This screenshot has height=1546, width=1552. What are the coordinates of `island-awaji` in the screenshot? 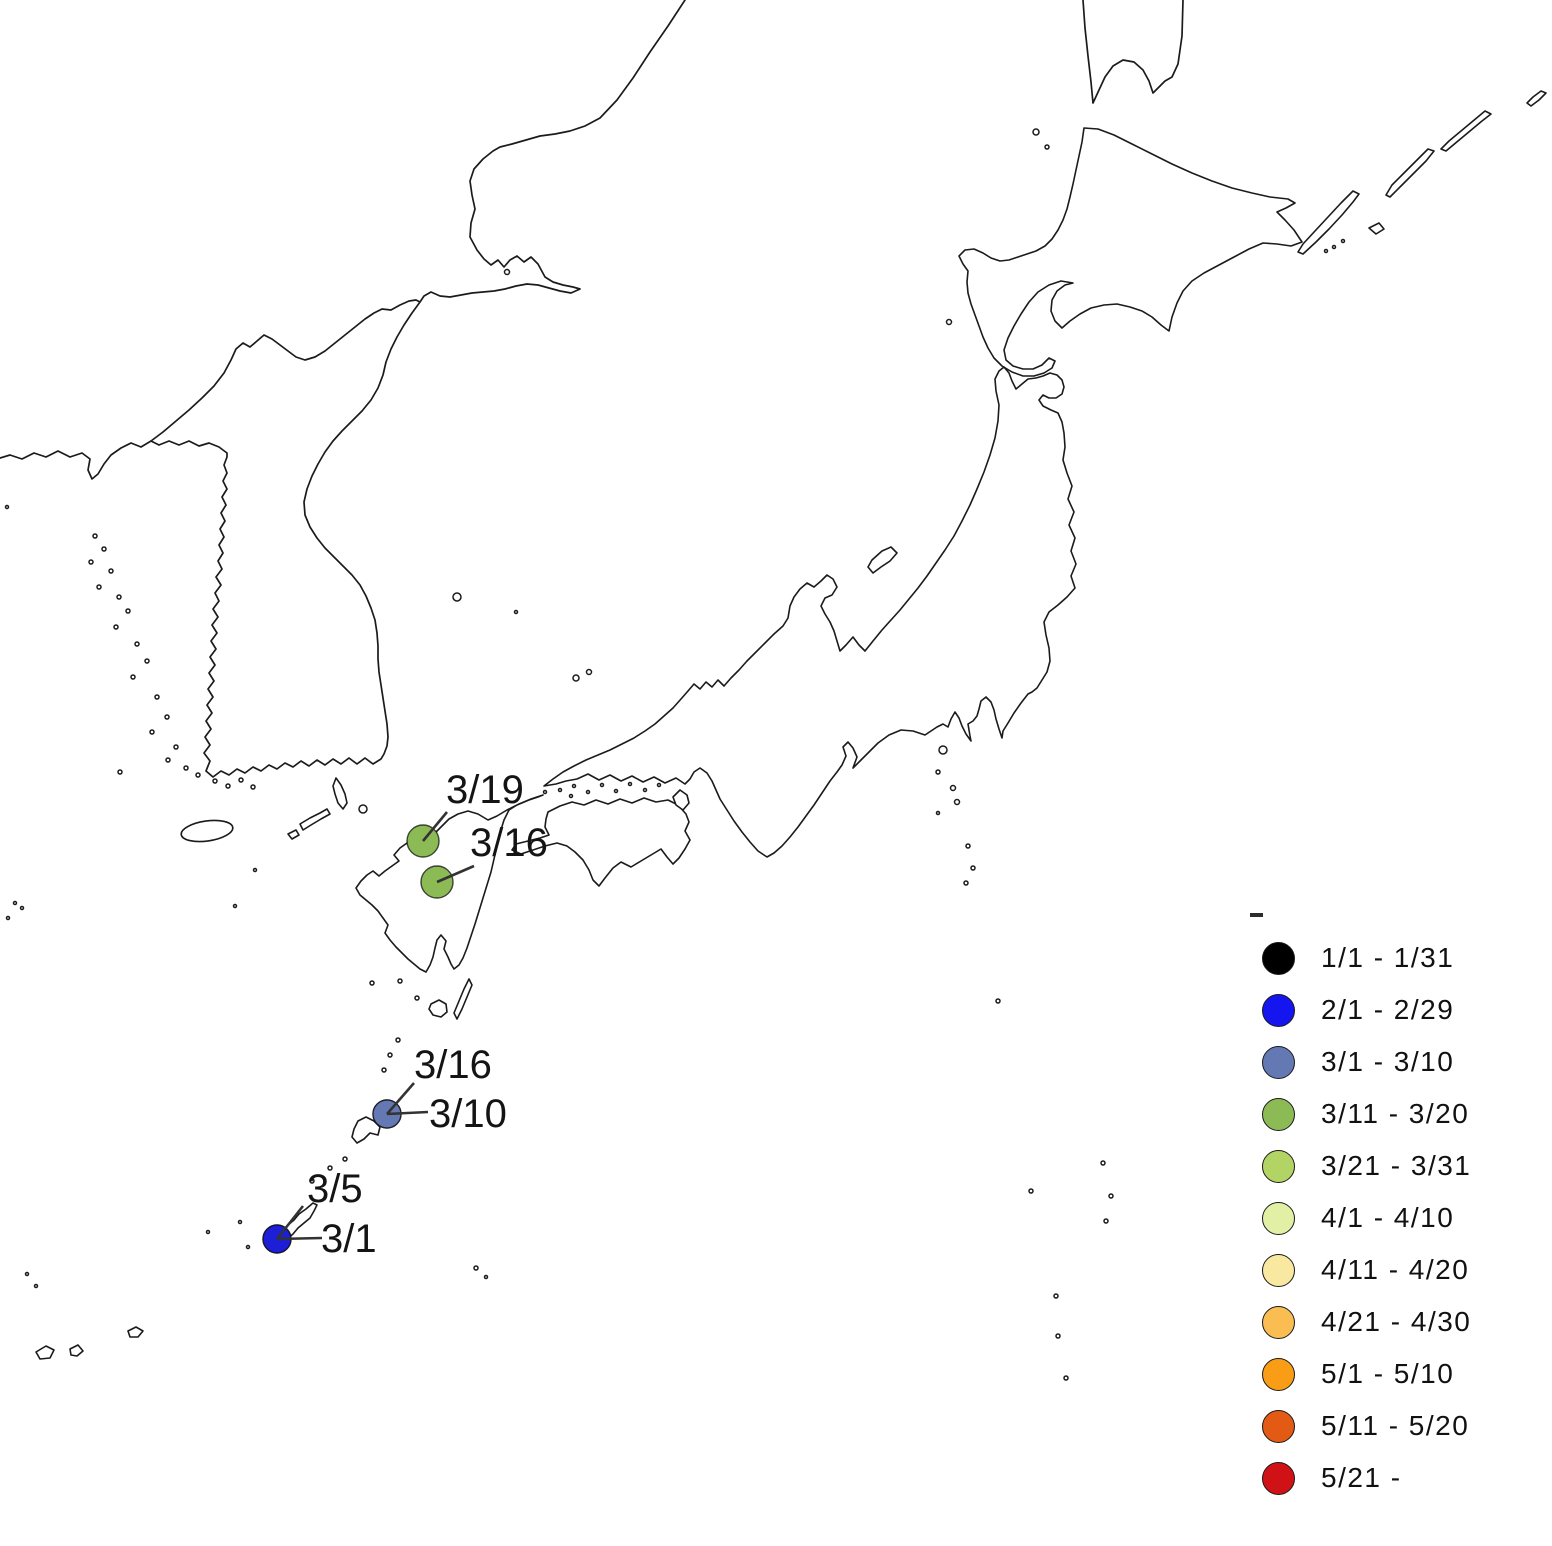 It's located at (681, 800).